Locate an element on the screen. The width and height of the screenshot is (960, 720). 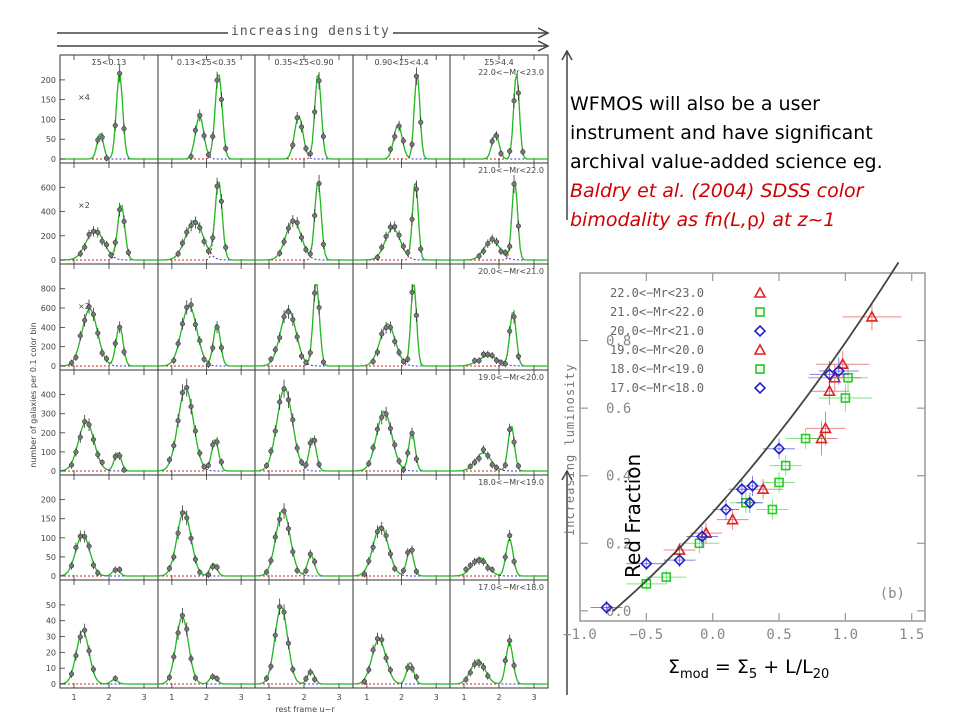
column-label: 0.13<Σ5<0.35 is located at coordinates (206, 62).